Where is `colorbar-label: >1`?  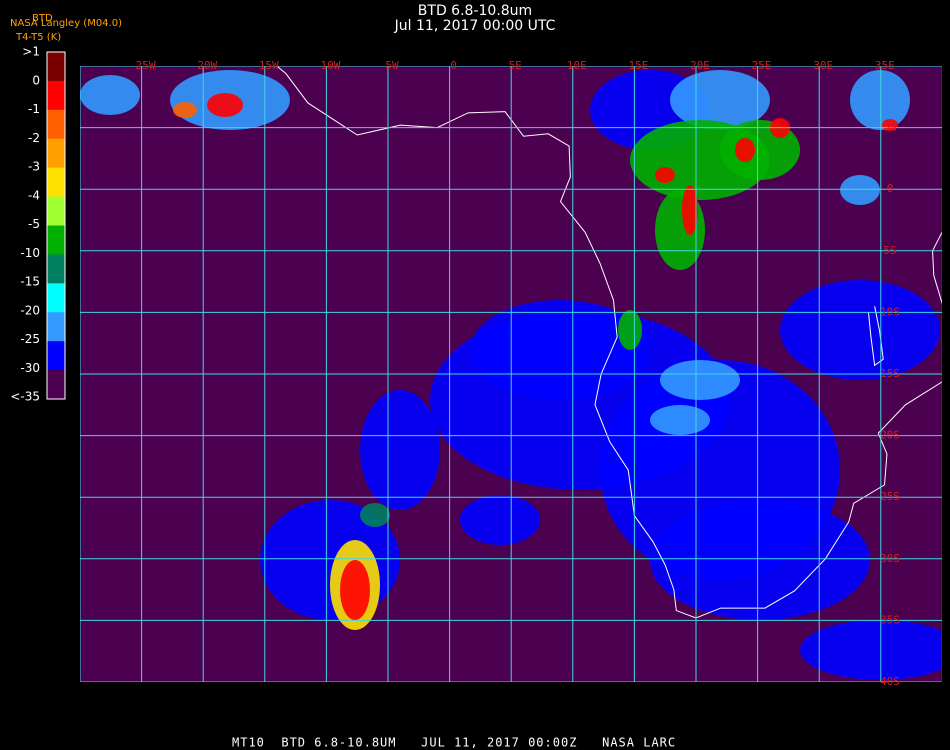
colorbar-label: >1 is located at coordinates (31, 52).